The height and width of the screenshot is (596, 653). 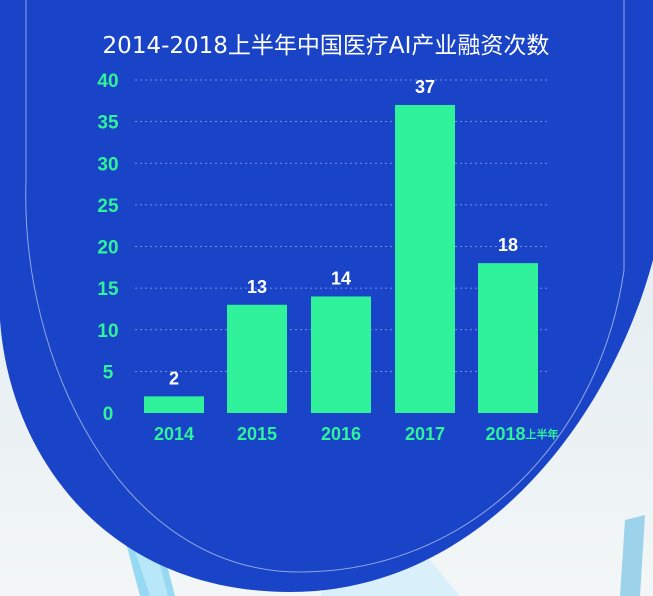 I want to click on x-tick-main: 2017, so click(x=425, y=434).